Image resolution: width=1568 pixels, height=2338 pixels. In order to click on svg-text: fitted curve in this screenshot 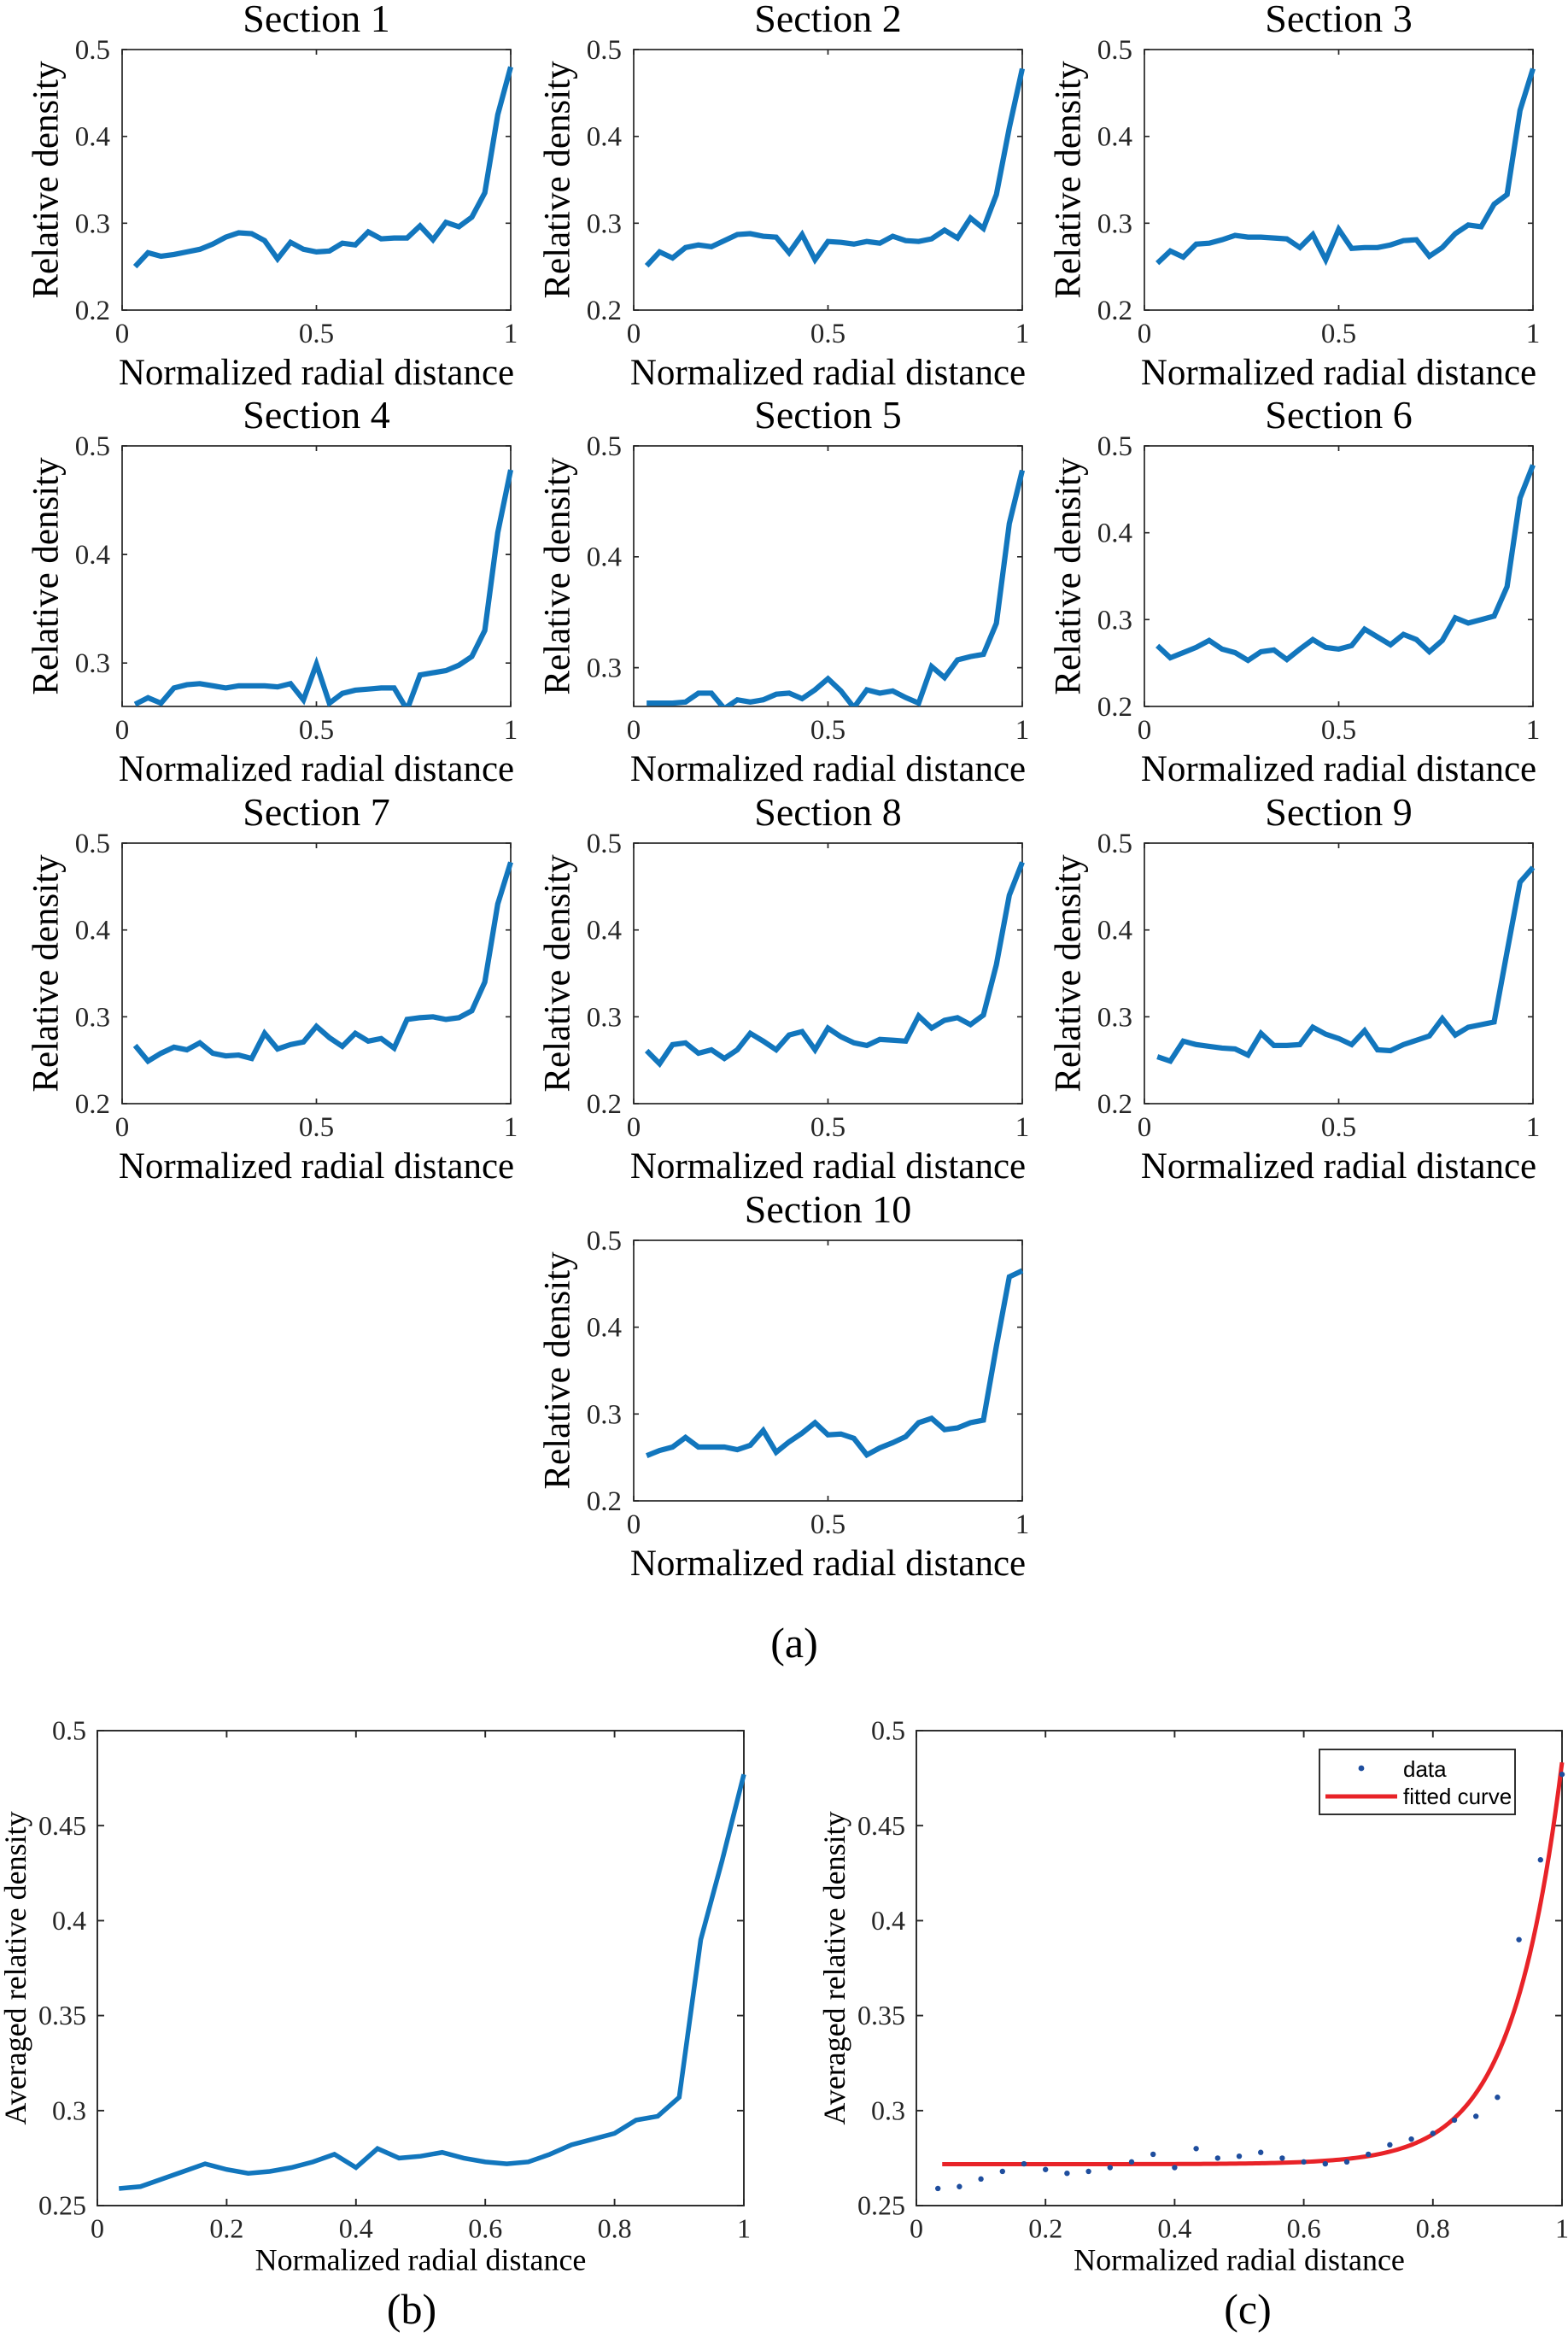, I will do `click(1458, 1796)`.